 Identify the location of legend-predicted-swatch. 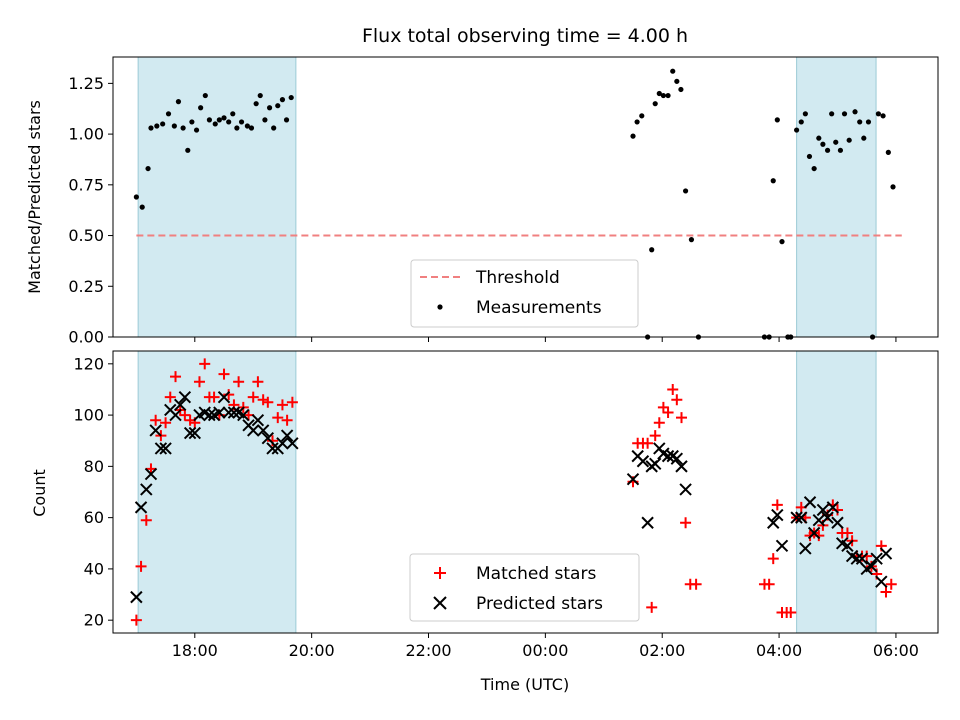
(440, 603).